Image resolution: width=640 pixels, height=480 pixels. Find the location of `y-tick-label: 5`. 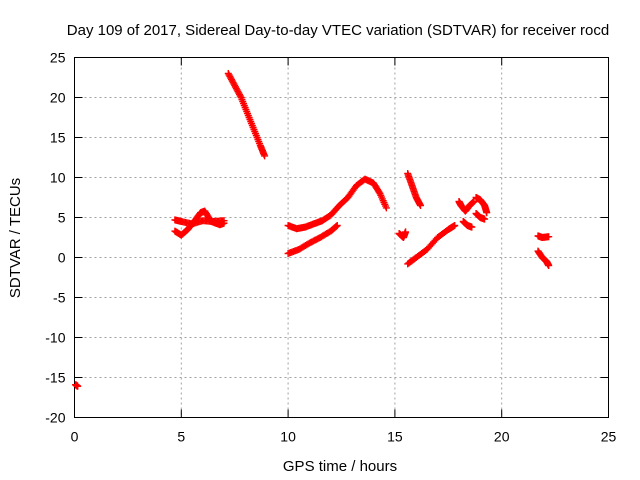

y-tick-label: 5 is located at coordinates (62, 218).